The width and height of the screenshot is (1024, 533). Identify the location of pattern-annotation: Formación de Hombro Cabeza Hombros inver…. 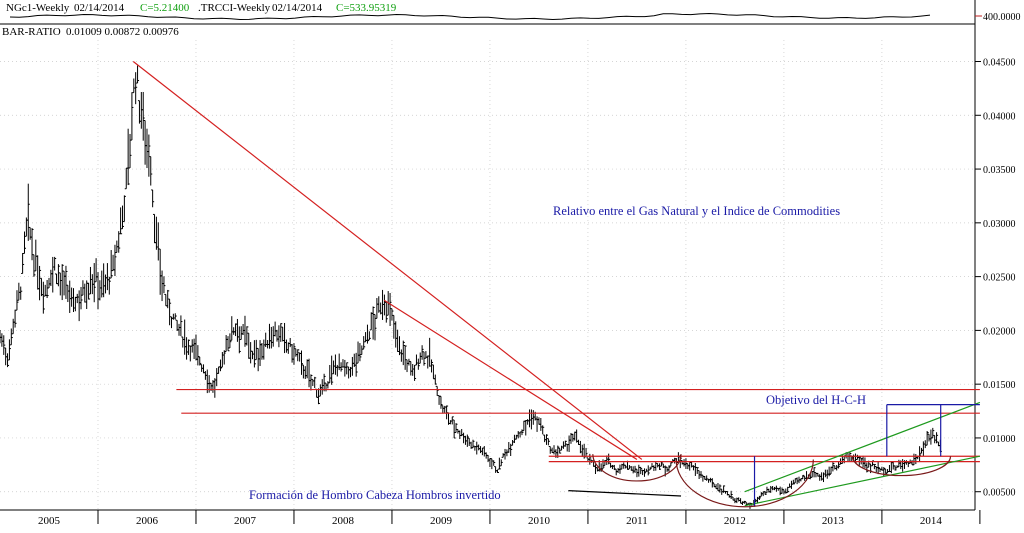
(375, 495).